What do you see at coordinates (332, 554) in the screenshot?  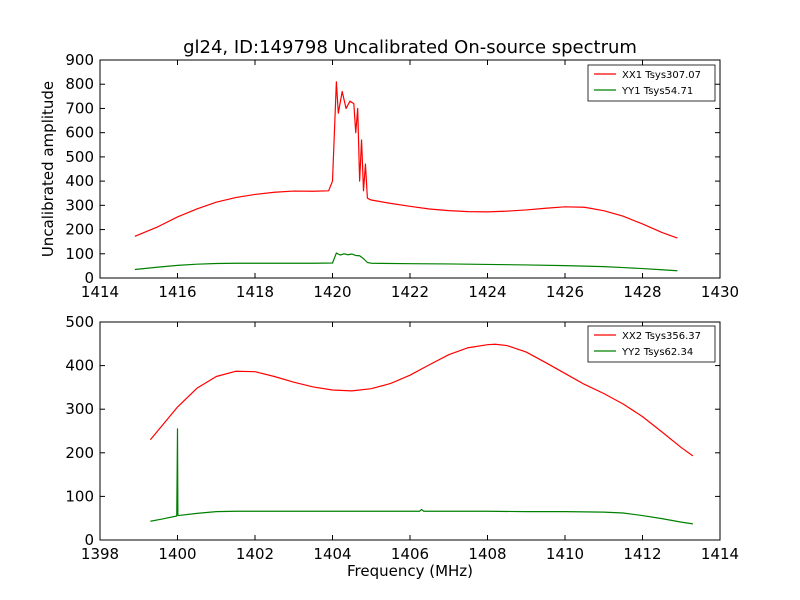 I see `x-tick-label: 1404` at bounding box center [332, 554].